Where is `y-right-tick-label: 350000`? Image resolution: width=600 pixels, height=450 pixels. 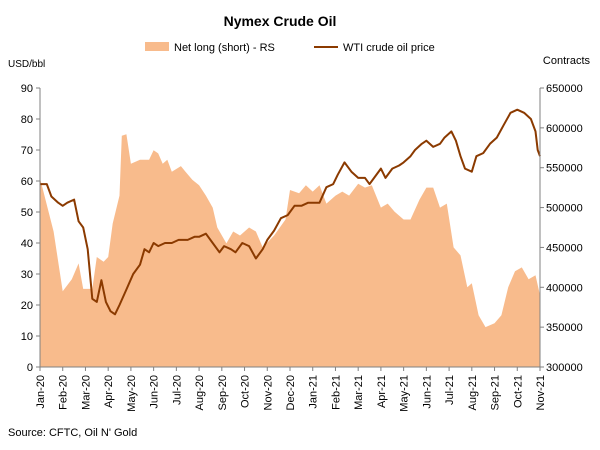
y-right-tick-label: 350000 is located at coordinates (564, 328).